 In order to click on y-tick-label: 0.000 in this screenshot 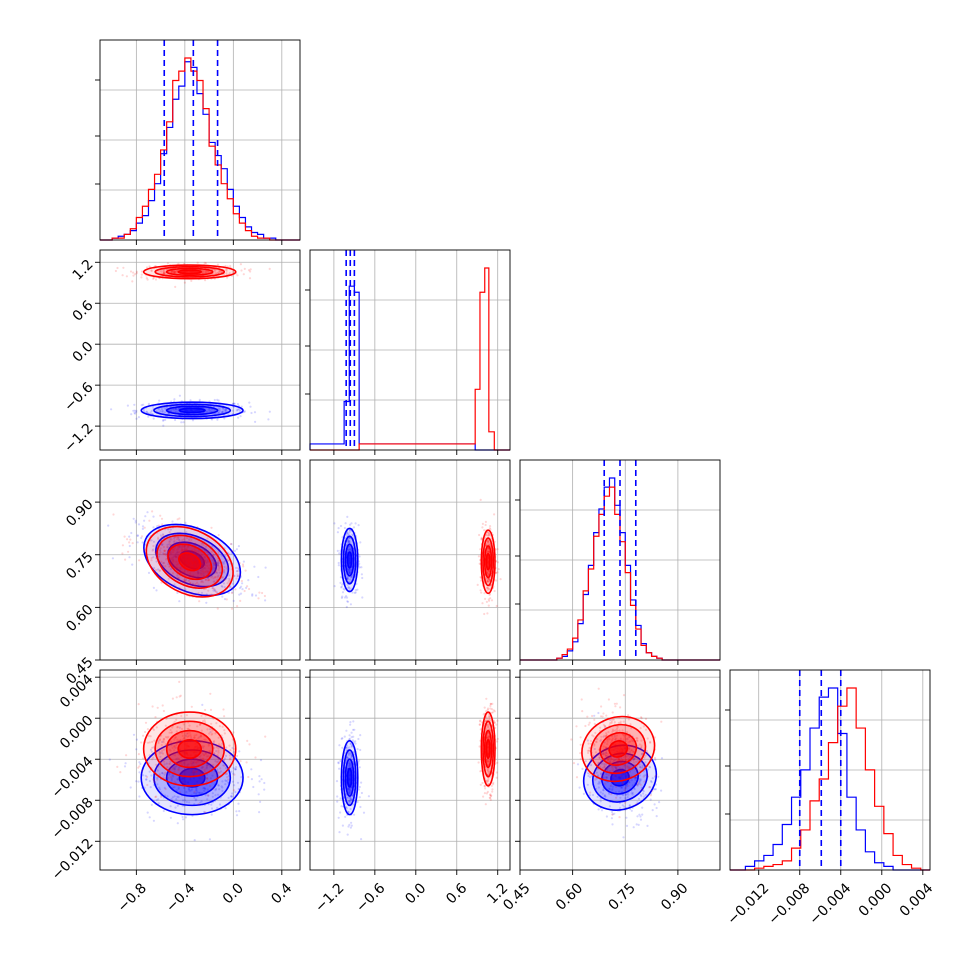, I will do `click(77, 733)`.